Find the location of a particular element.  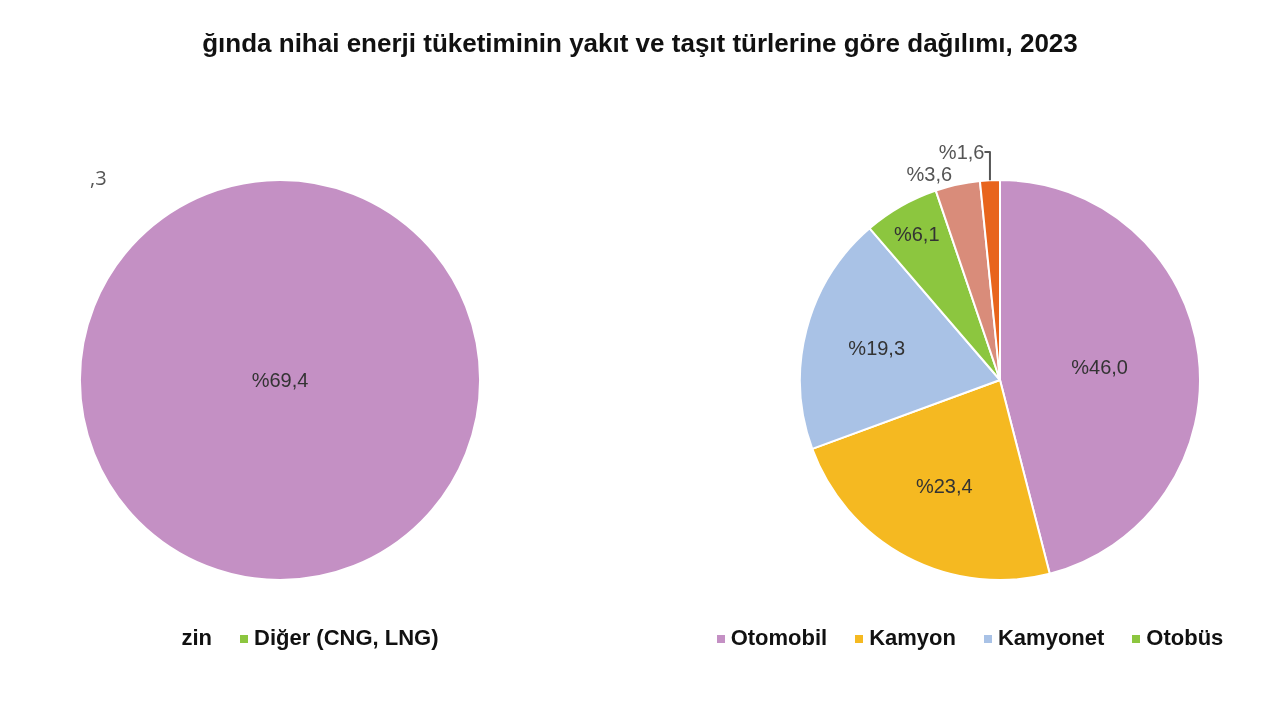

data-label: %23,4 is located at coordinates (944, 485).